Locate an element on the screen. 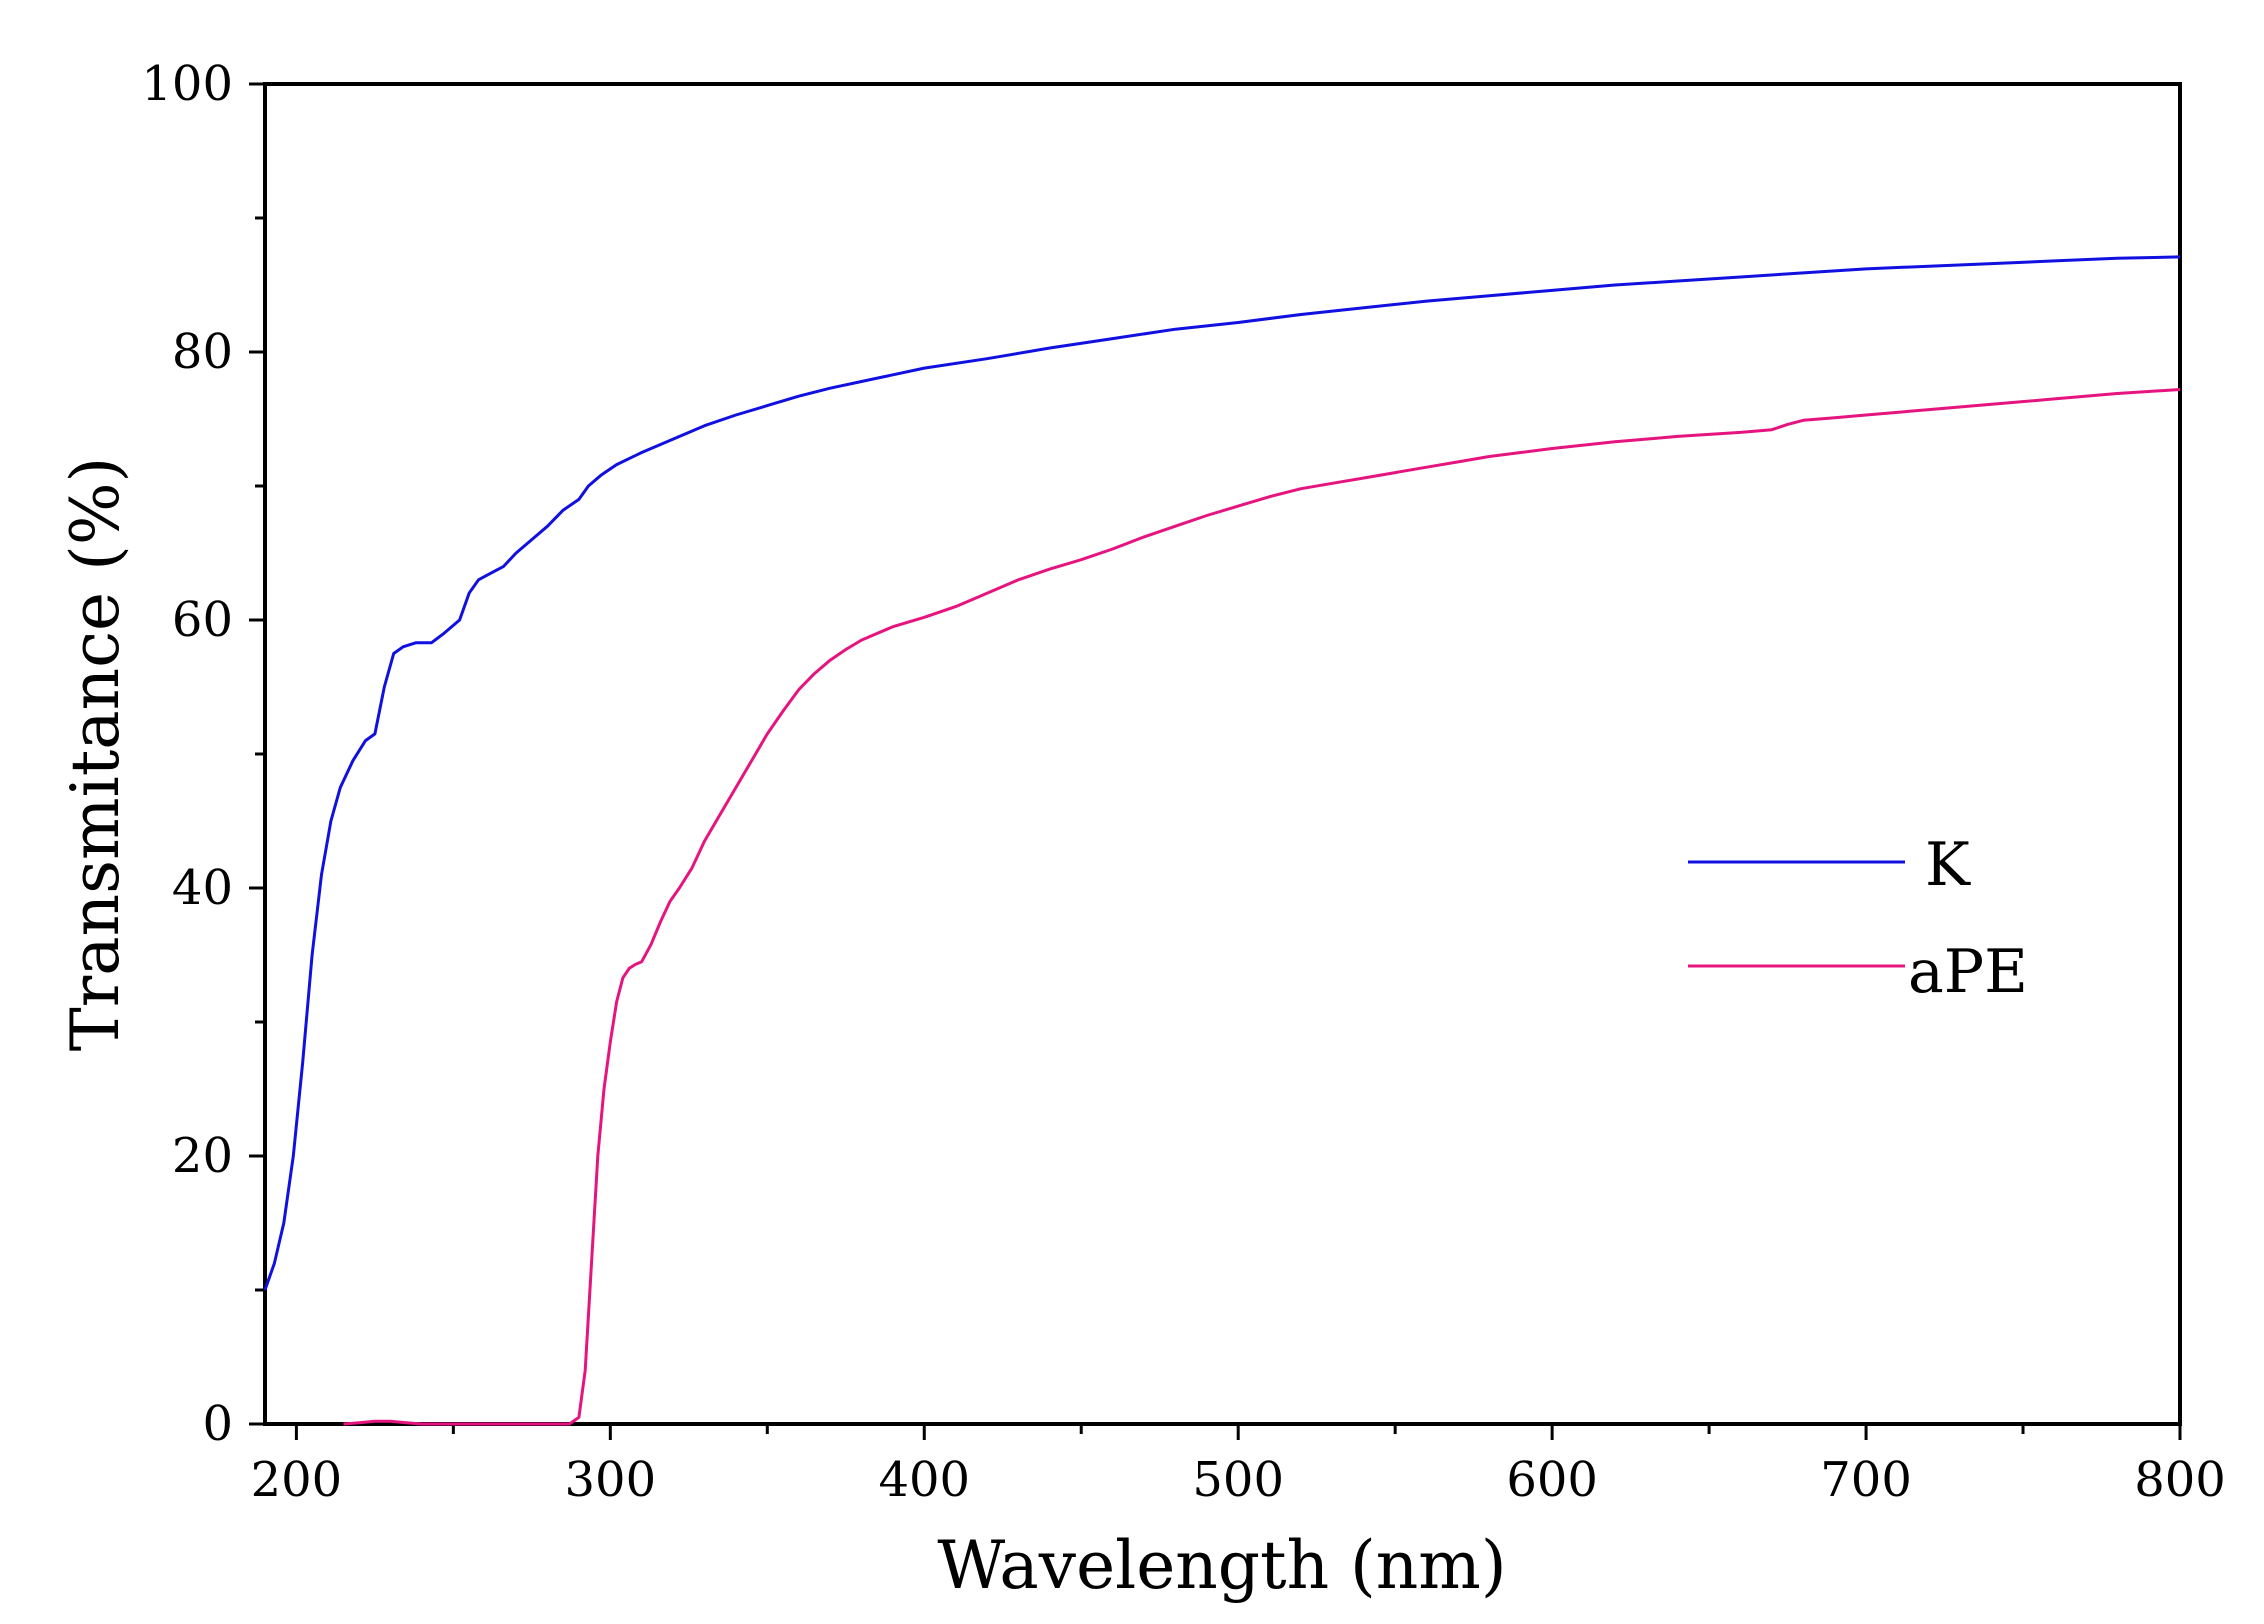 The image size is (2264, 1624). y-tick-label-20: 20 is located at coordinates (202, 1156).